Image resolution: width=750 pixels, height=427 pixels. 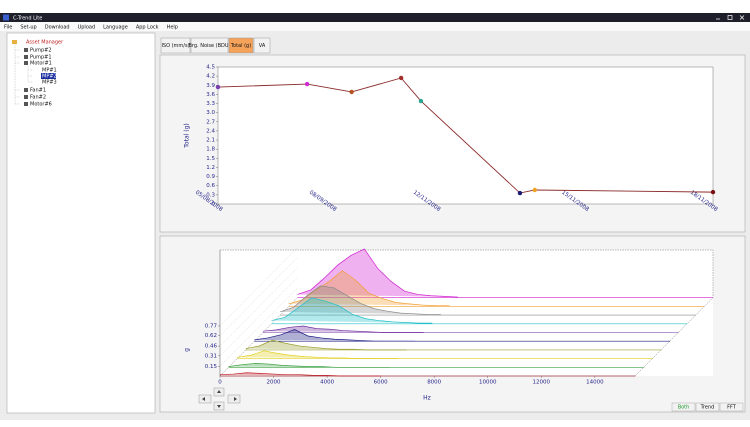 What do you see at coordinates (274, 383) in the screenshot?
I see `x-tick-label: 2000` at bounding box center [274, 383].